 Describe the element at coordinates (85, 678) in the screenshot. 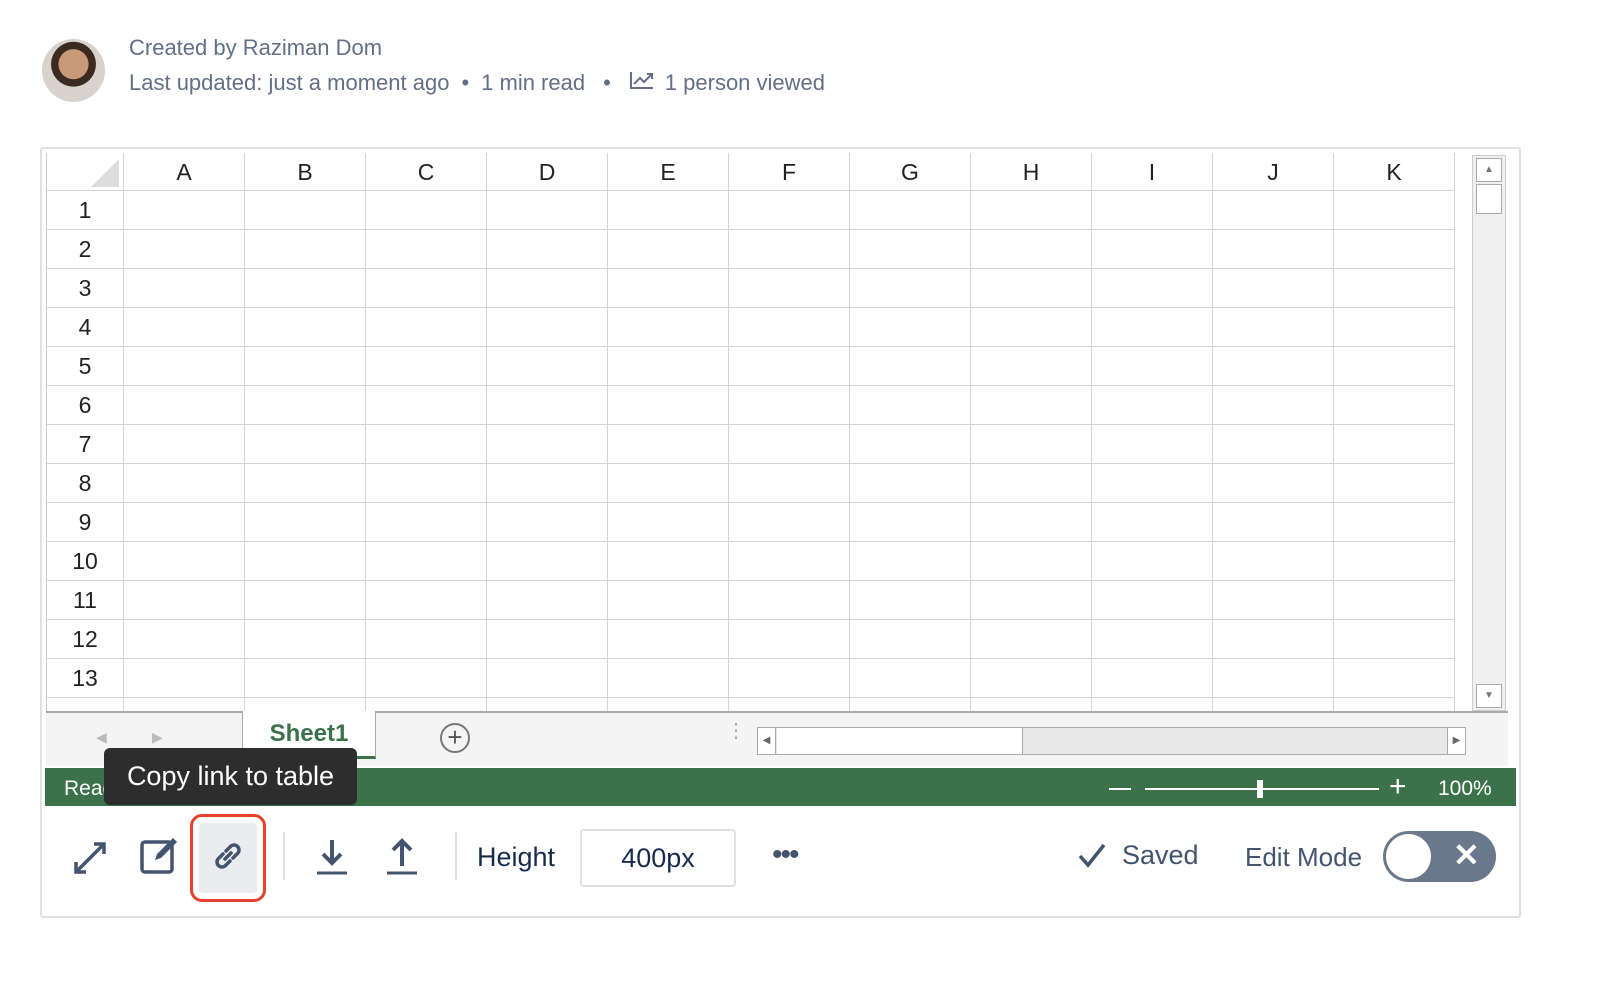

I see `row-header: 13` at that location.